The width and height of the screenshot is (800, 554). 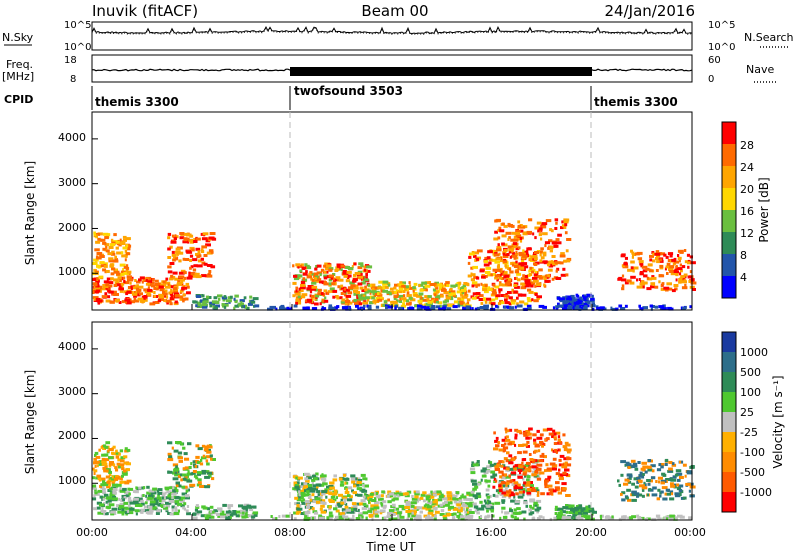 I want to click on cpid-segment-3: themis 3300, so click(x=636, y=102).